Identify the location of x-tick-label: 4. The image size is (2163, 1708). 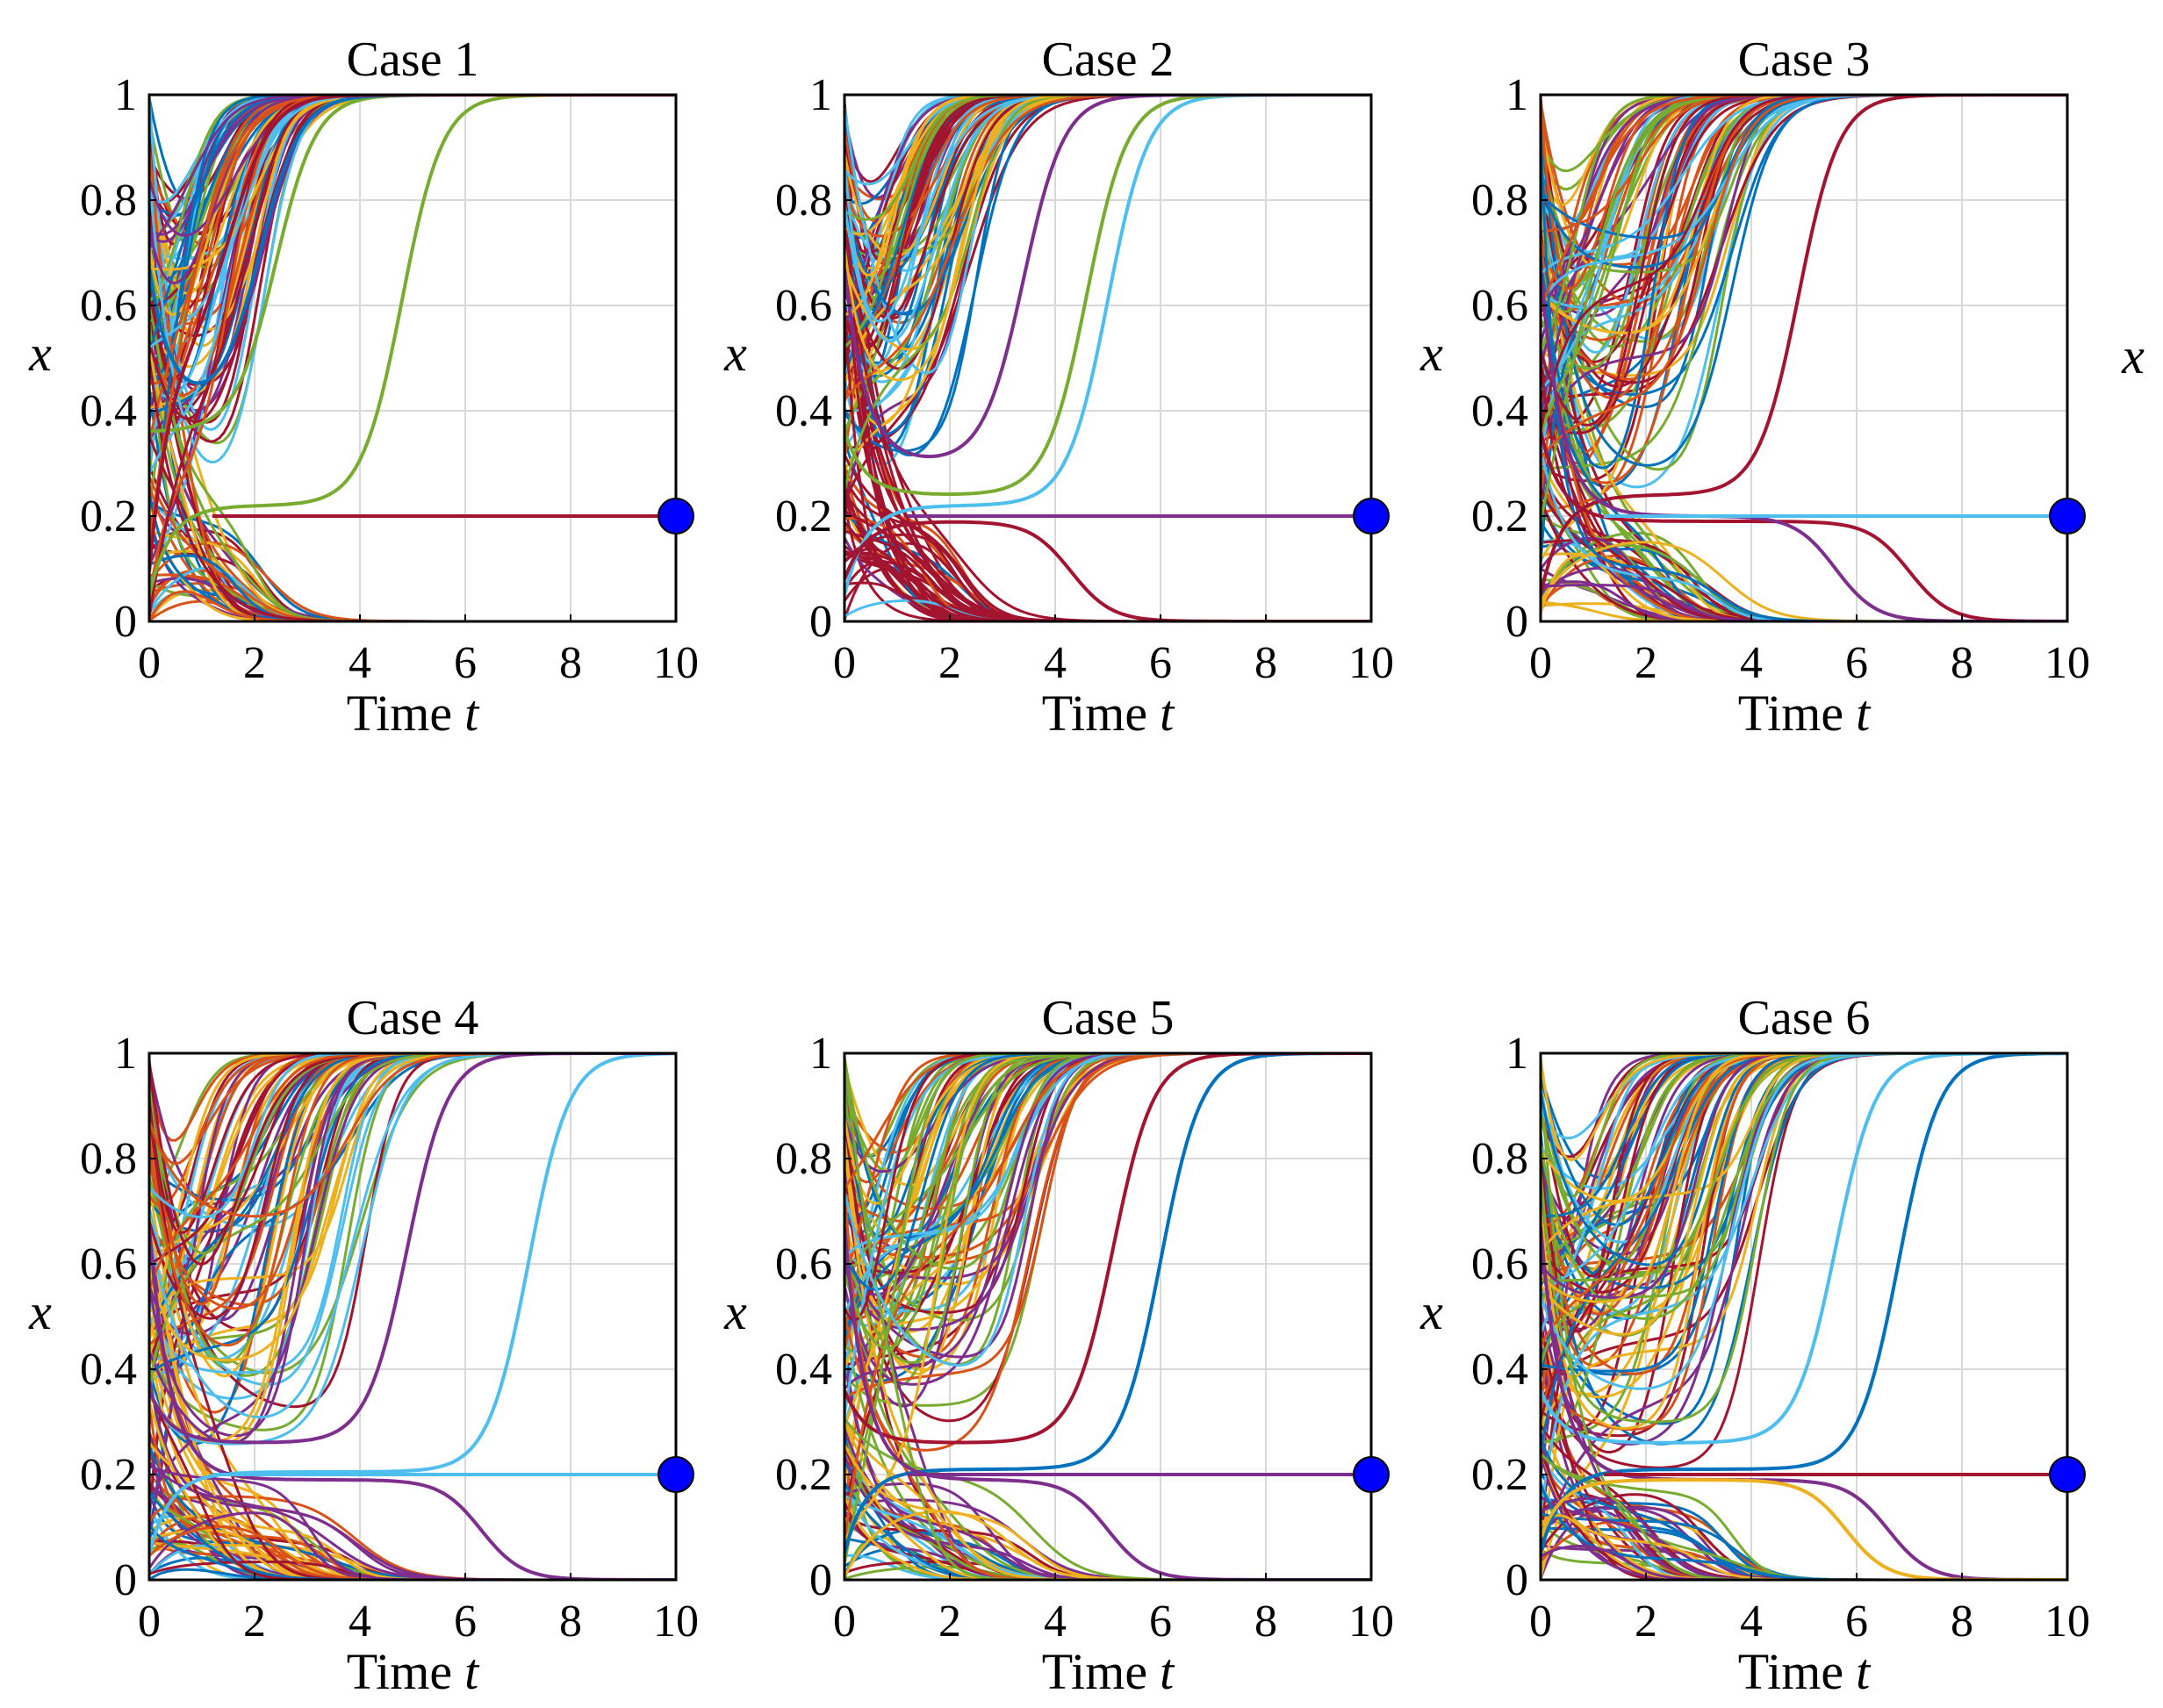
(360, 663).